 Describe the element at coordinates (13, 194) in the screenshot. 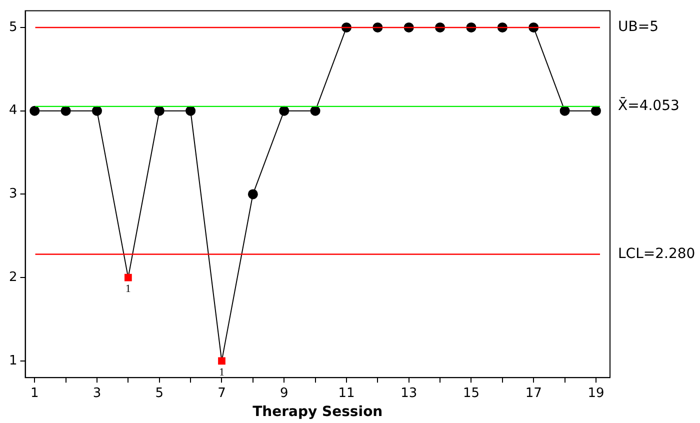

I see `y-tick-label: 3` at that location.